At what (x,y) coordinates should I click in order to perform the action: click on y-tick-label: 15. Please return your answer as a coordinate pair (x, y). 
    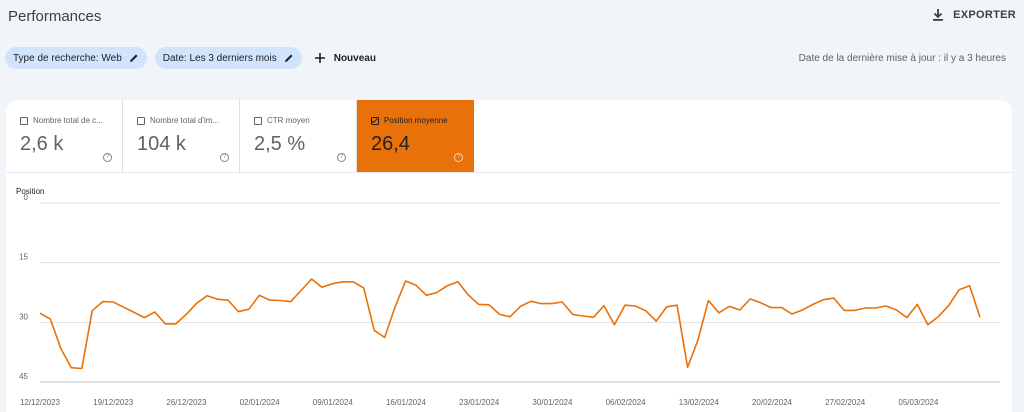
    Looking at the image, I should click on (23, 257).